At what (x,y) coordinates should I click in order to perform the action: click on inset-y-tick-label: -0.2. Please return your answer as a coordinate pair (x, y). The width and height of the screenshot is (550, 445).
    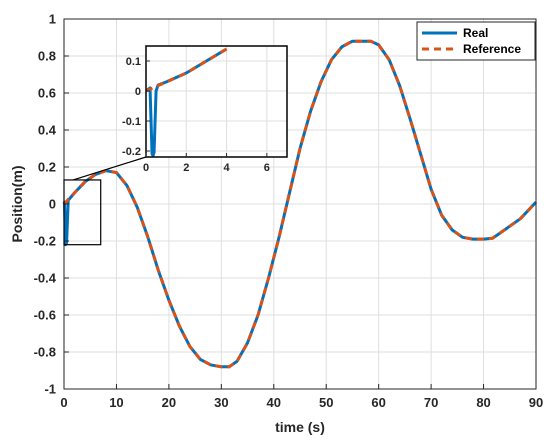
    Looking at the image, I should click on (131, 152).